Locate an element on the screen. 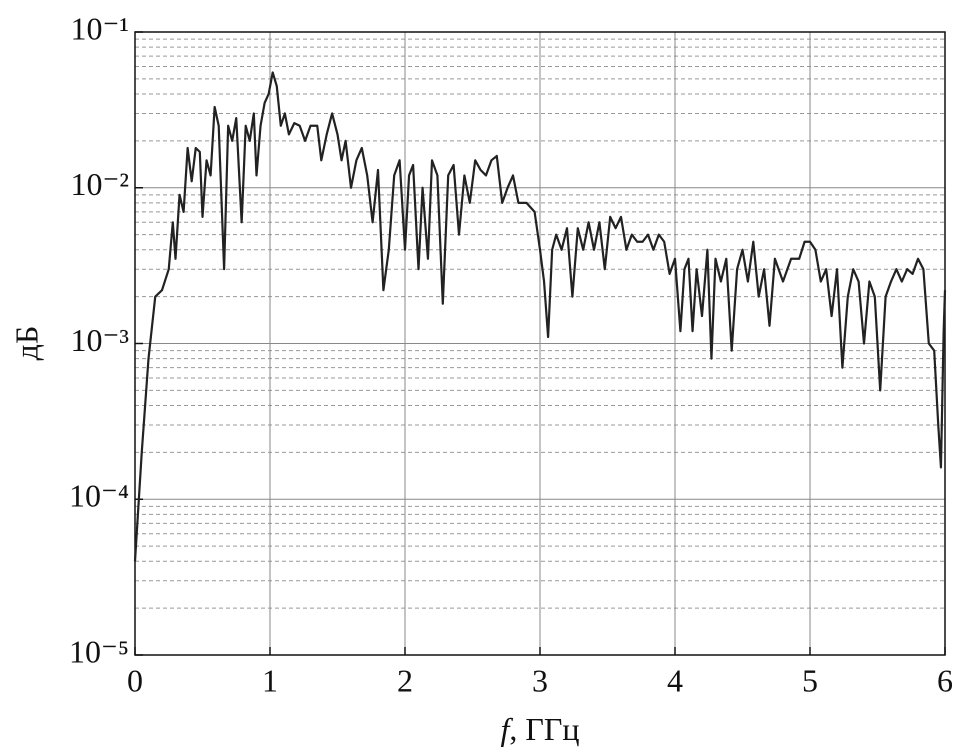  x-tick-label: 2 is located at coordinates (405, 680).